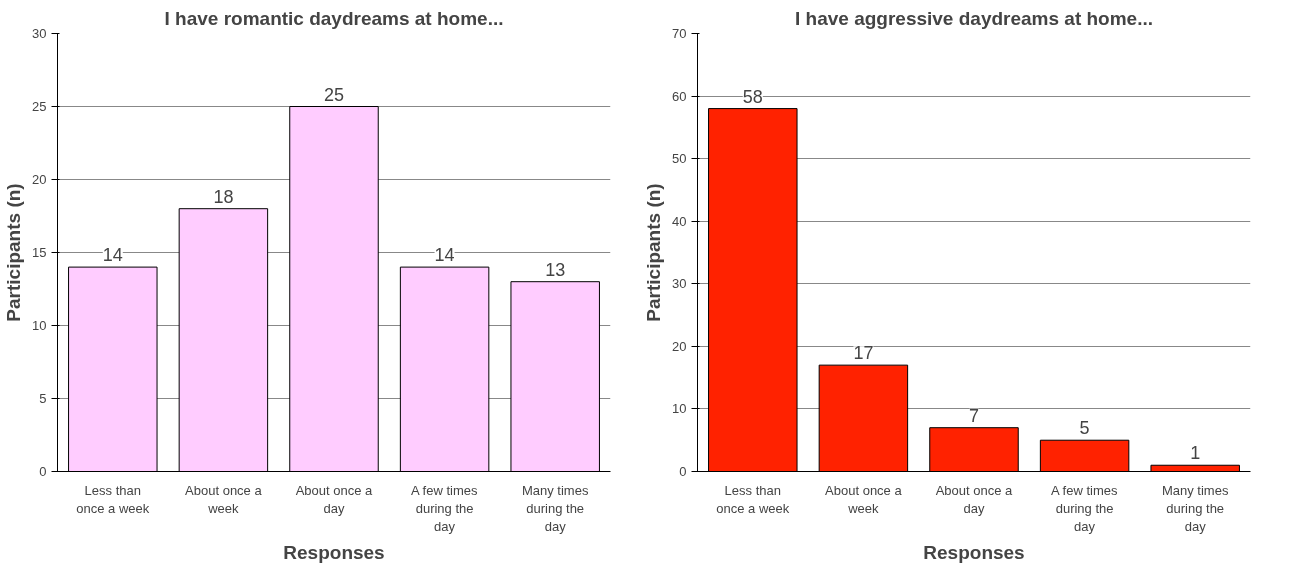 This screenshot has width=1294, height=573. What do you see at coordinates (1195, 453) in the screenshot?
I see `data-label: 1` at bounding box center [1195, 453].